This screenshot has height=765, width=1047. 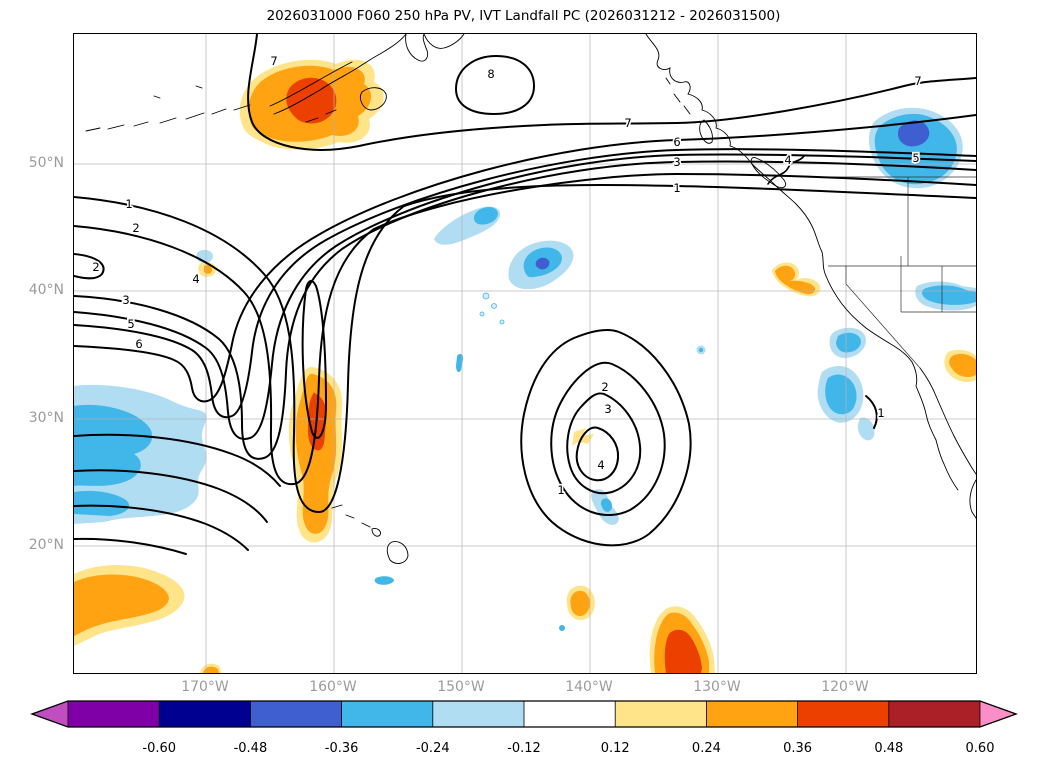 What do you see at coordinates (159, 748) in the screenshot?
I see `colorbar-tick-label: -0.60` at bounding box center [159, 748].